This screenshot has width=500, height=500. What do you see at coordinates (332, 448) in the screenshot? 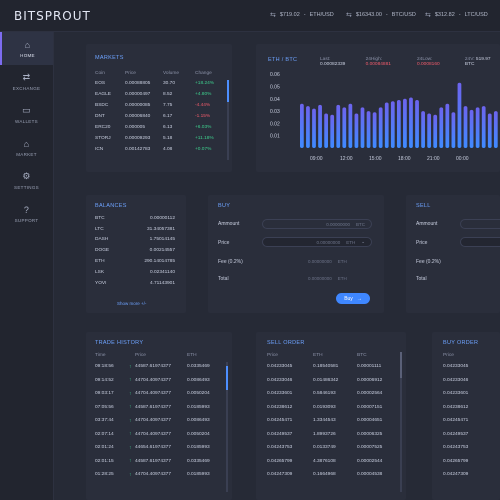
I see `table-row: 0.04243753 0.0133749 0.00007525` at bounding box center [332, 448].